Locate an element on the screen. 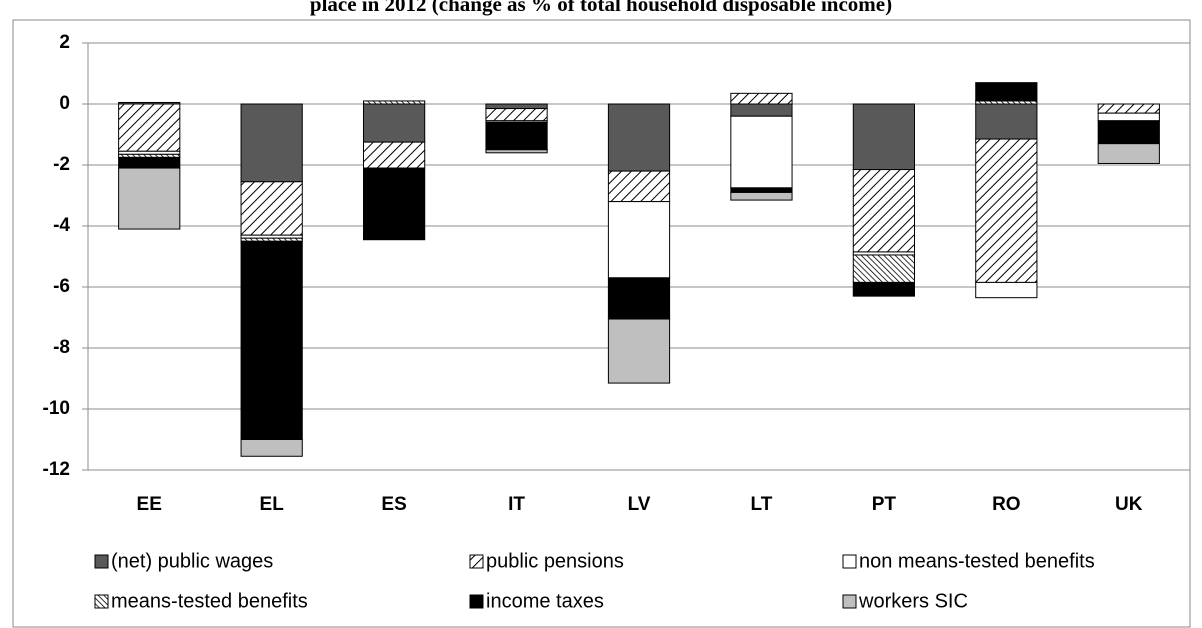 The height and width of the screenshot is (628, 1202). y-tick-label: -10 is located at coordinates (56, 408).